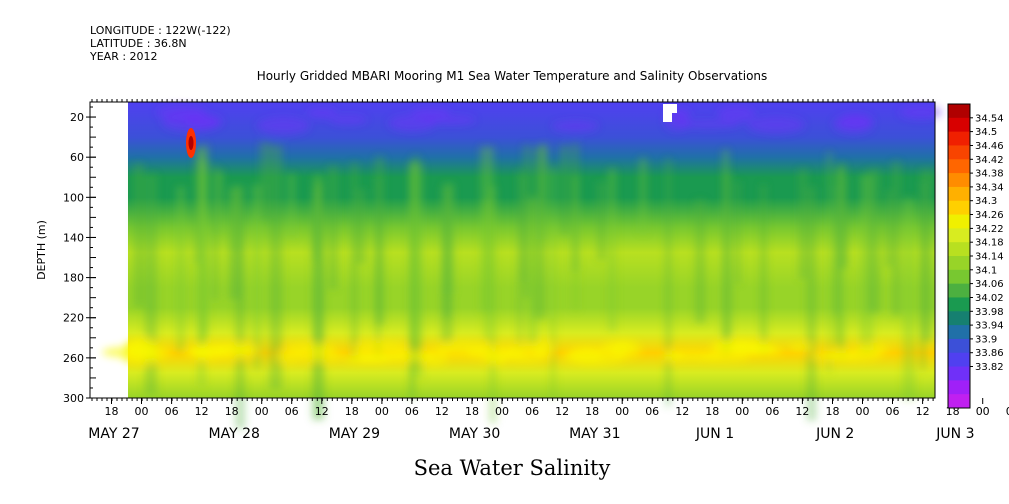 The height and width of the screenshot is (504, 1009). I want to click on colorbar-label: 34.3, so click(986, 201).